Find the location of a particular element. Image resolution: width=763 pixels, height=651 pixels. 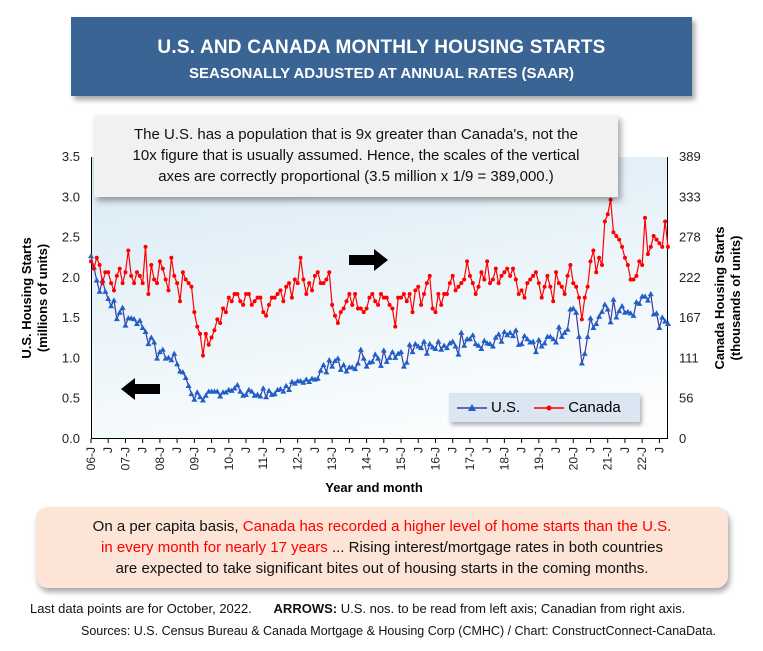

left-axis-title-line1: U.S. Housing Starts is located at coordinates (26, 297).